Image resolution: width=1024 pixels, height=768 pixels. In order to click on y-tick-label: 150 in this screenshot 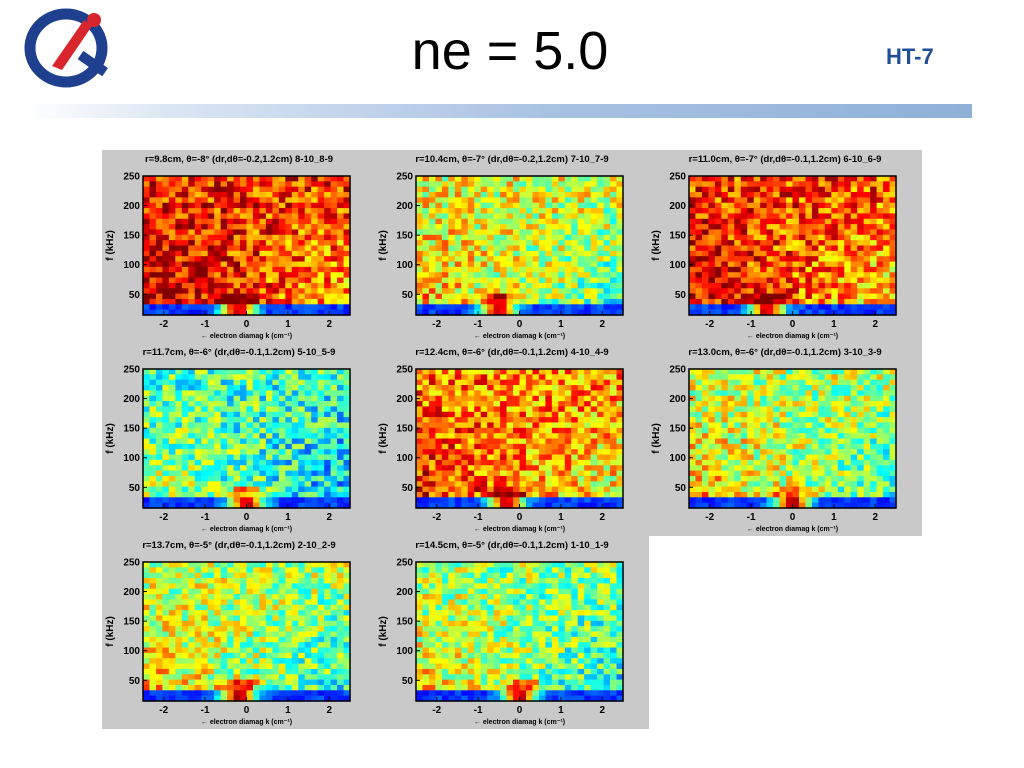, I will do `click(404, 429)`.